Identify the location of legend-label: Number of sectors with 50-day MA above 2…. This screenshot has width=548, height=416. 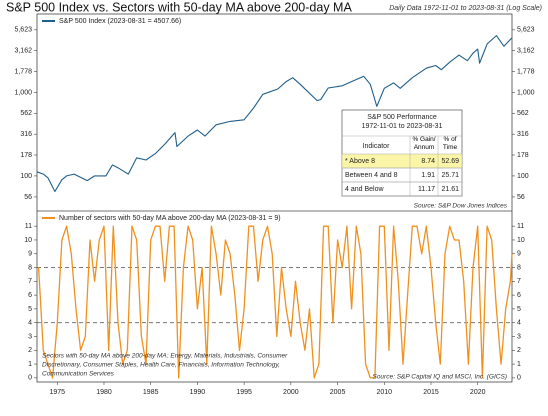
(170, 218).